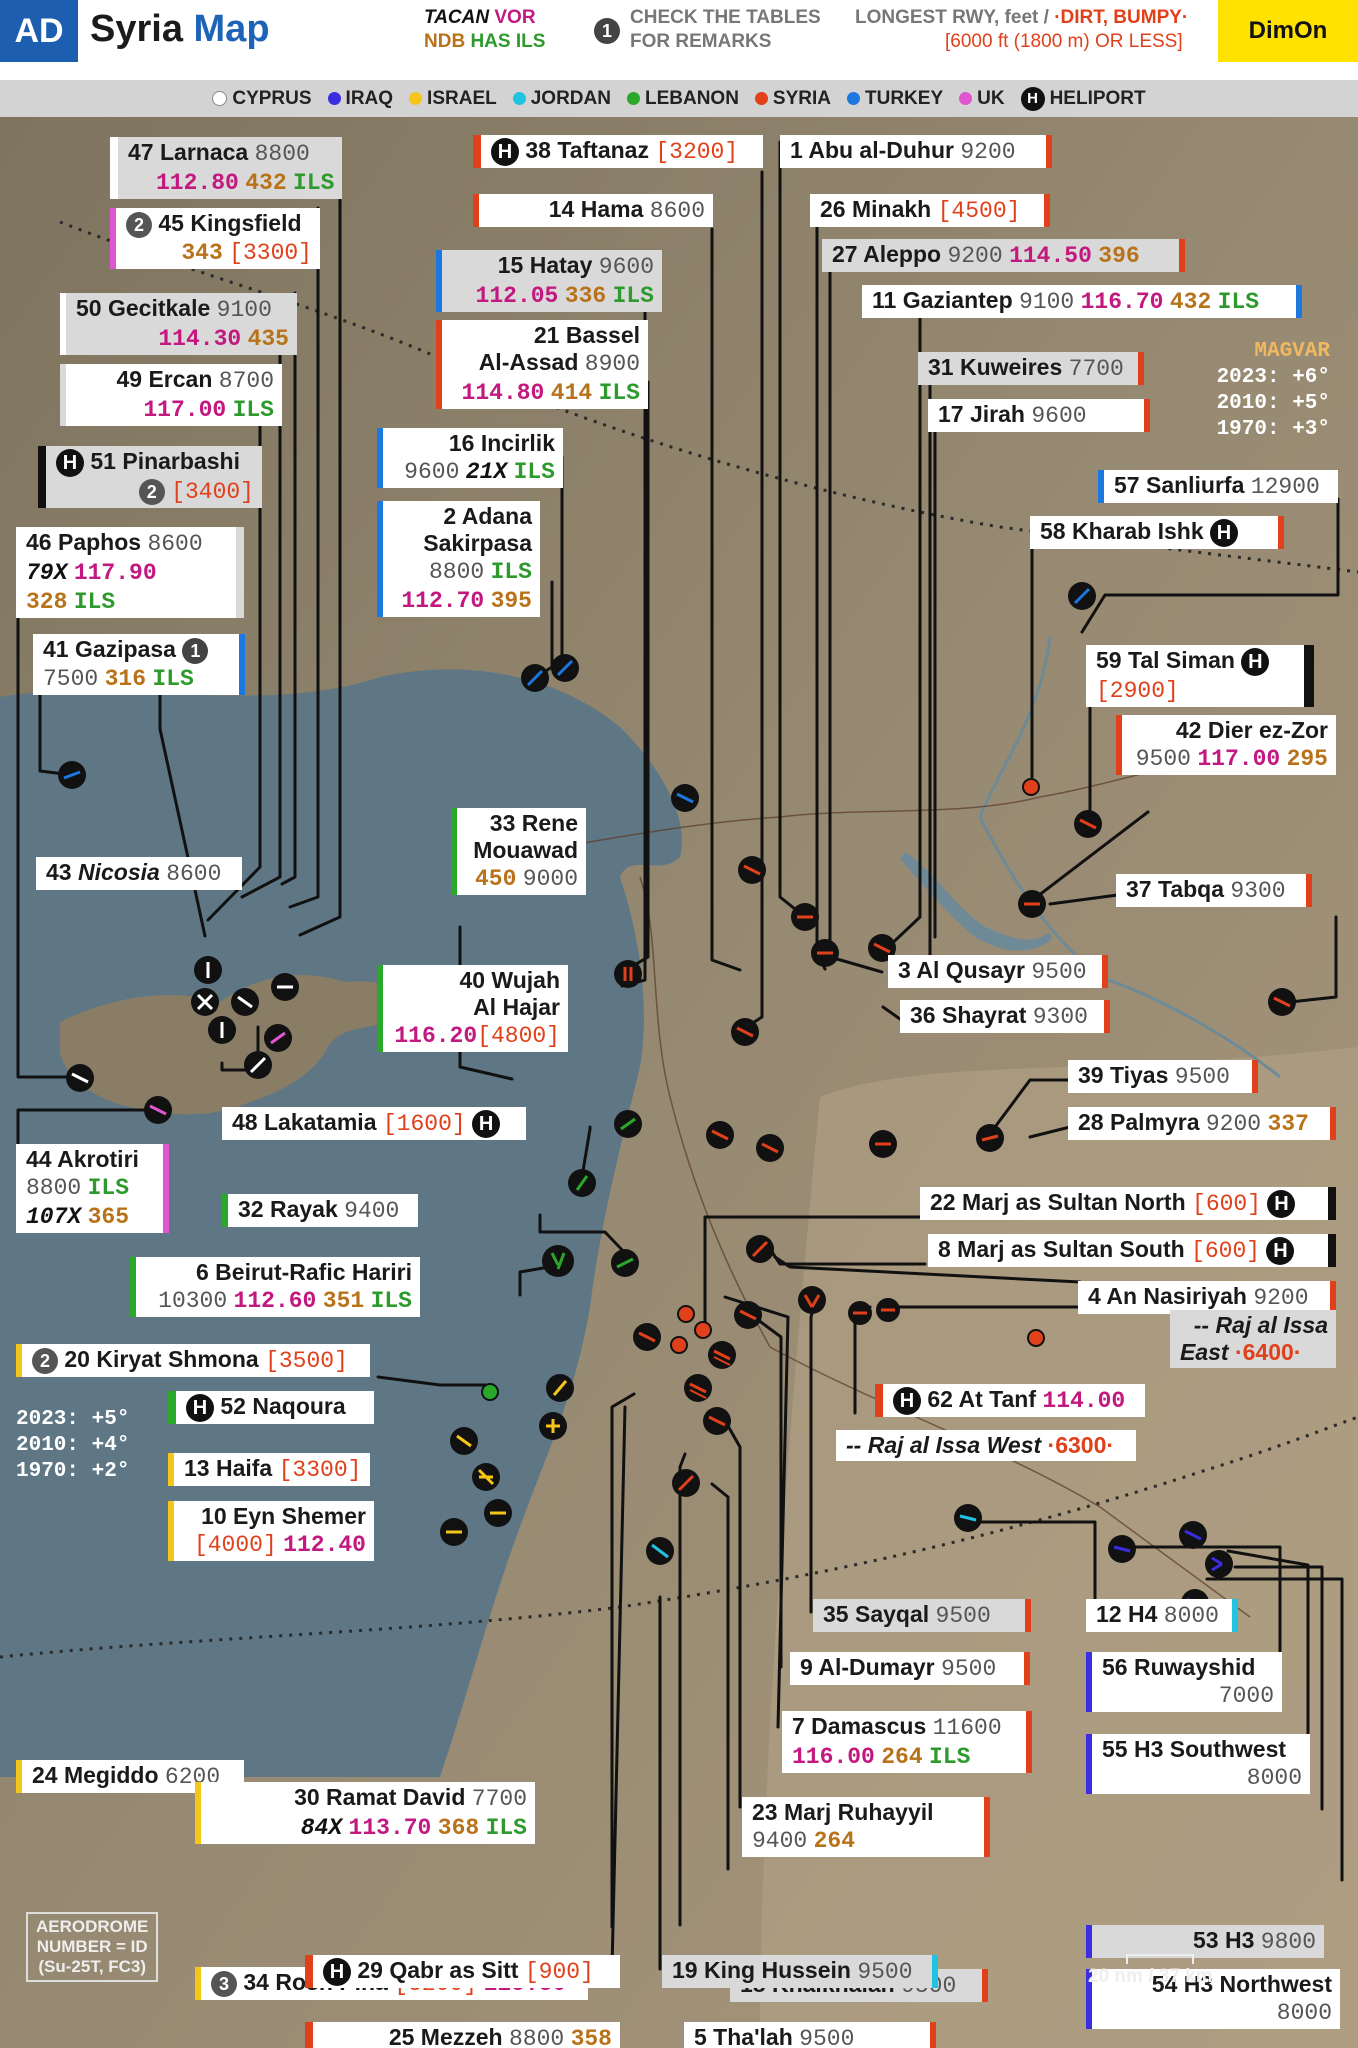  What do you see at coordinates (1202, 1123) in the screenshot?
I see `airport-28-label: 28 Palmyra 9200 337` at bounding box center [1202, 1123].